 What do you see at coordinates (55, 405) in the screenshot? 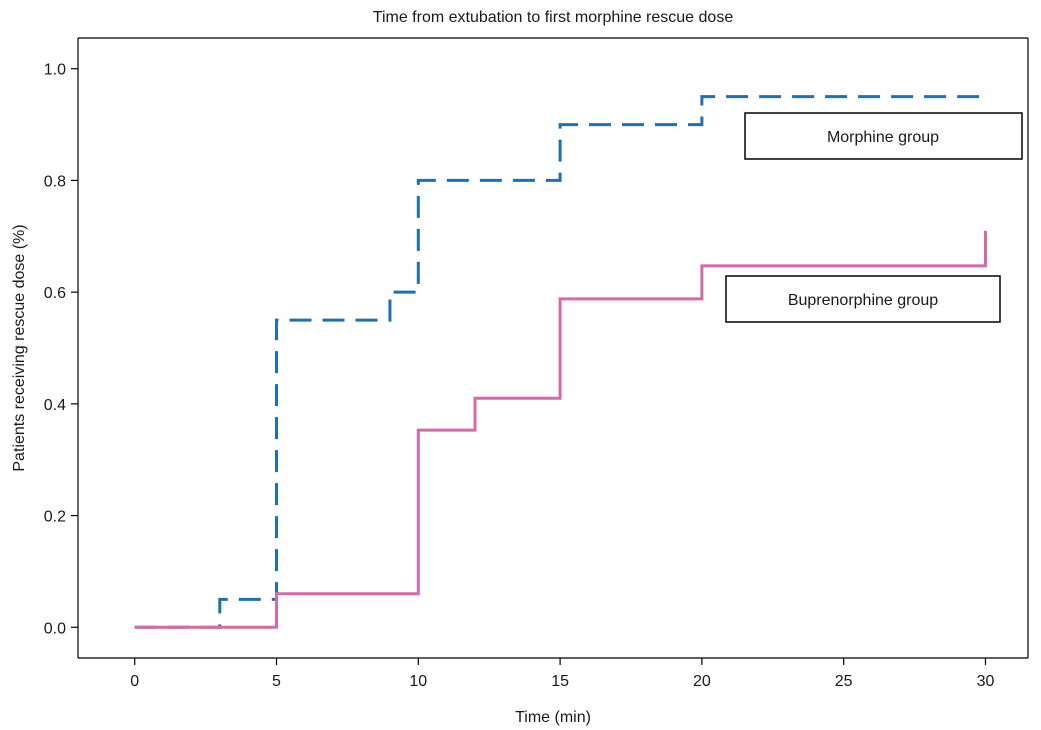
I see `y-tick-label: 0.4` at bounding box center [55, 405].